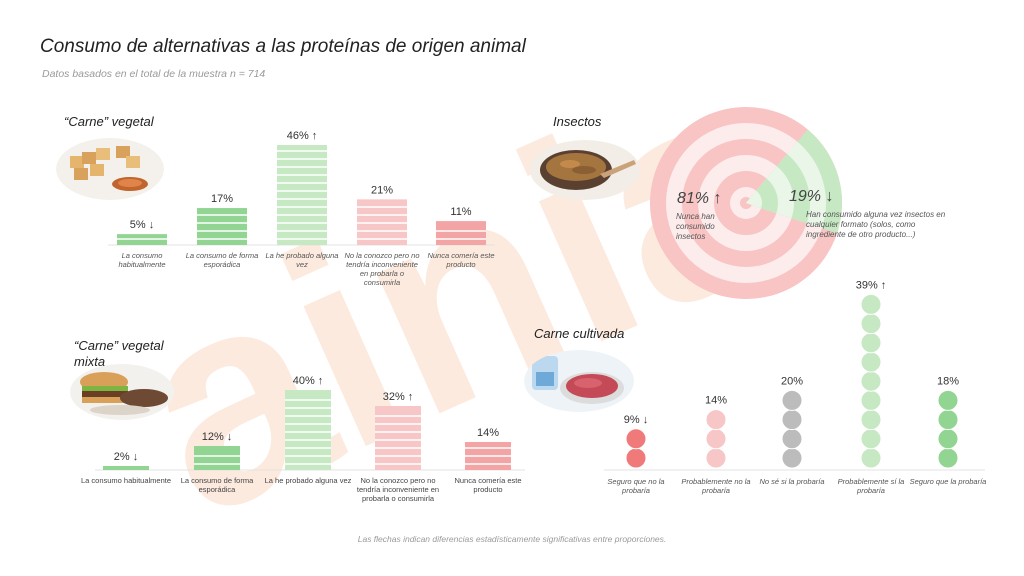 The image size is (1024, 576). I want to click on insectos-label-nunca: Nunca han consumido insectos, so click(695, 226).